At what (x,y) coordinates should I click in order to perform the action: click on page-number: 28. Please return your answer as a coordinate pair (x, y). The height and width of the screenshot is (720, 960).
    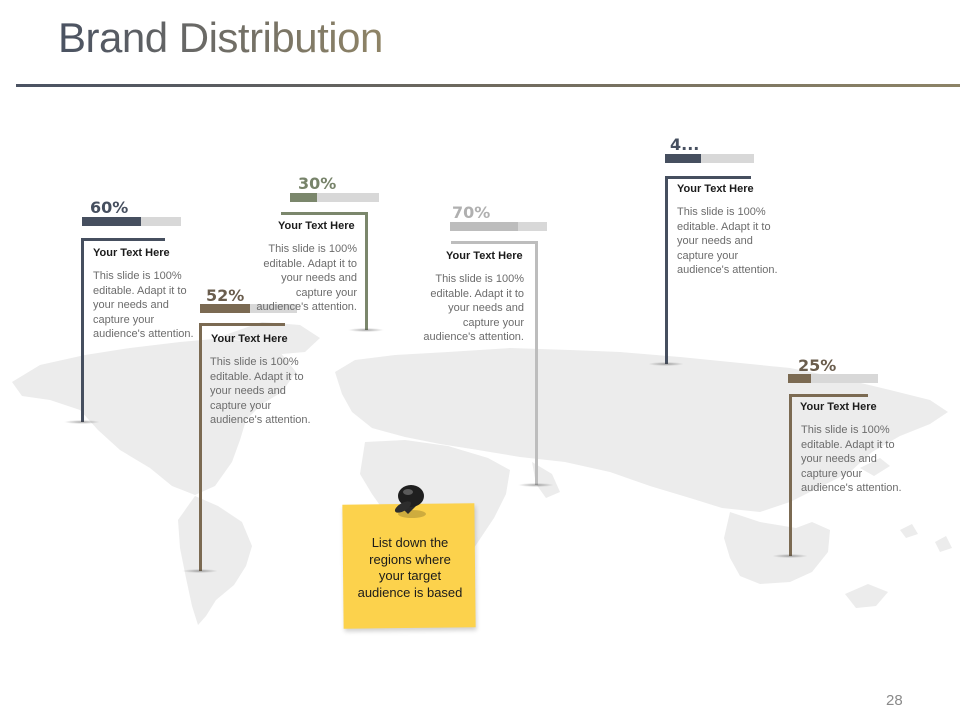
    Looking at the image, I should click on (894, 700).